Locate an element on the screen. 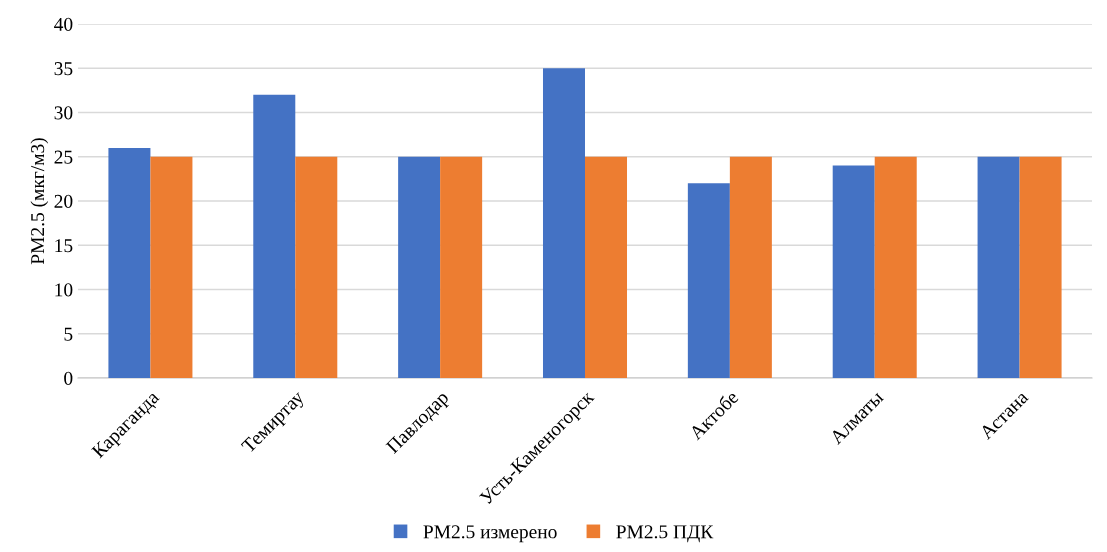  y-tick-label: 35 is located at coordinates (63, 69).